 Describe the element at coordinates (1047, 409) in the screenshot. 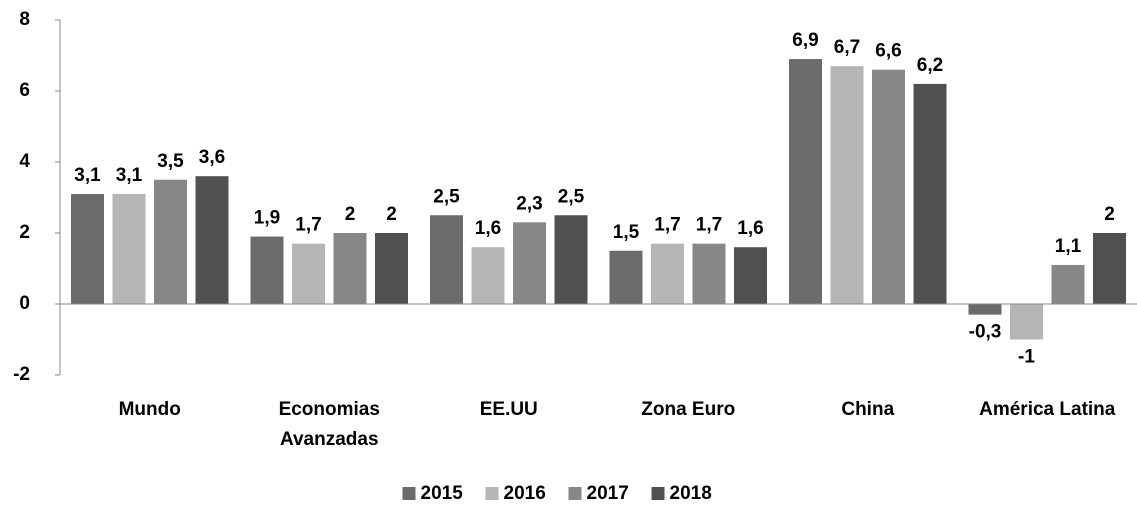

I see `x-tick-label: América Latina` at that location.